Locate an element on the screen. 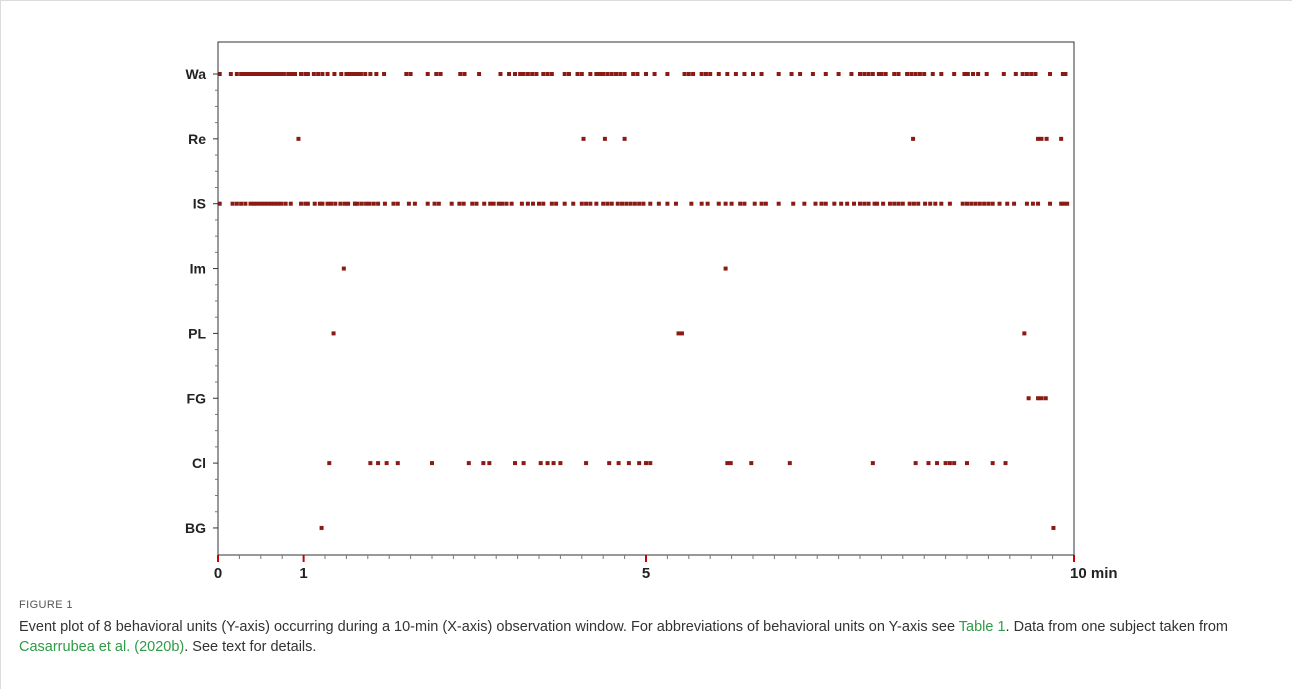 The image size is (1293, 690). y-axis: Wa Re IS Im PL FG Cl BG is located at coordinates (201, 301).